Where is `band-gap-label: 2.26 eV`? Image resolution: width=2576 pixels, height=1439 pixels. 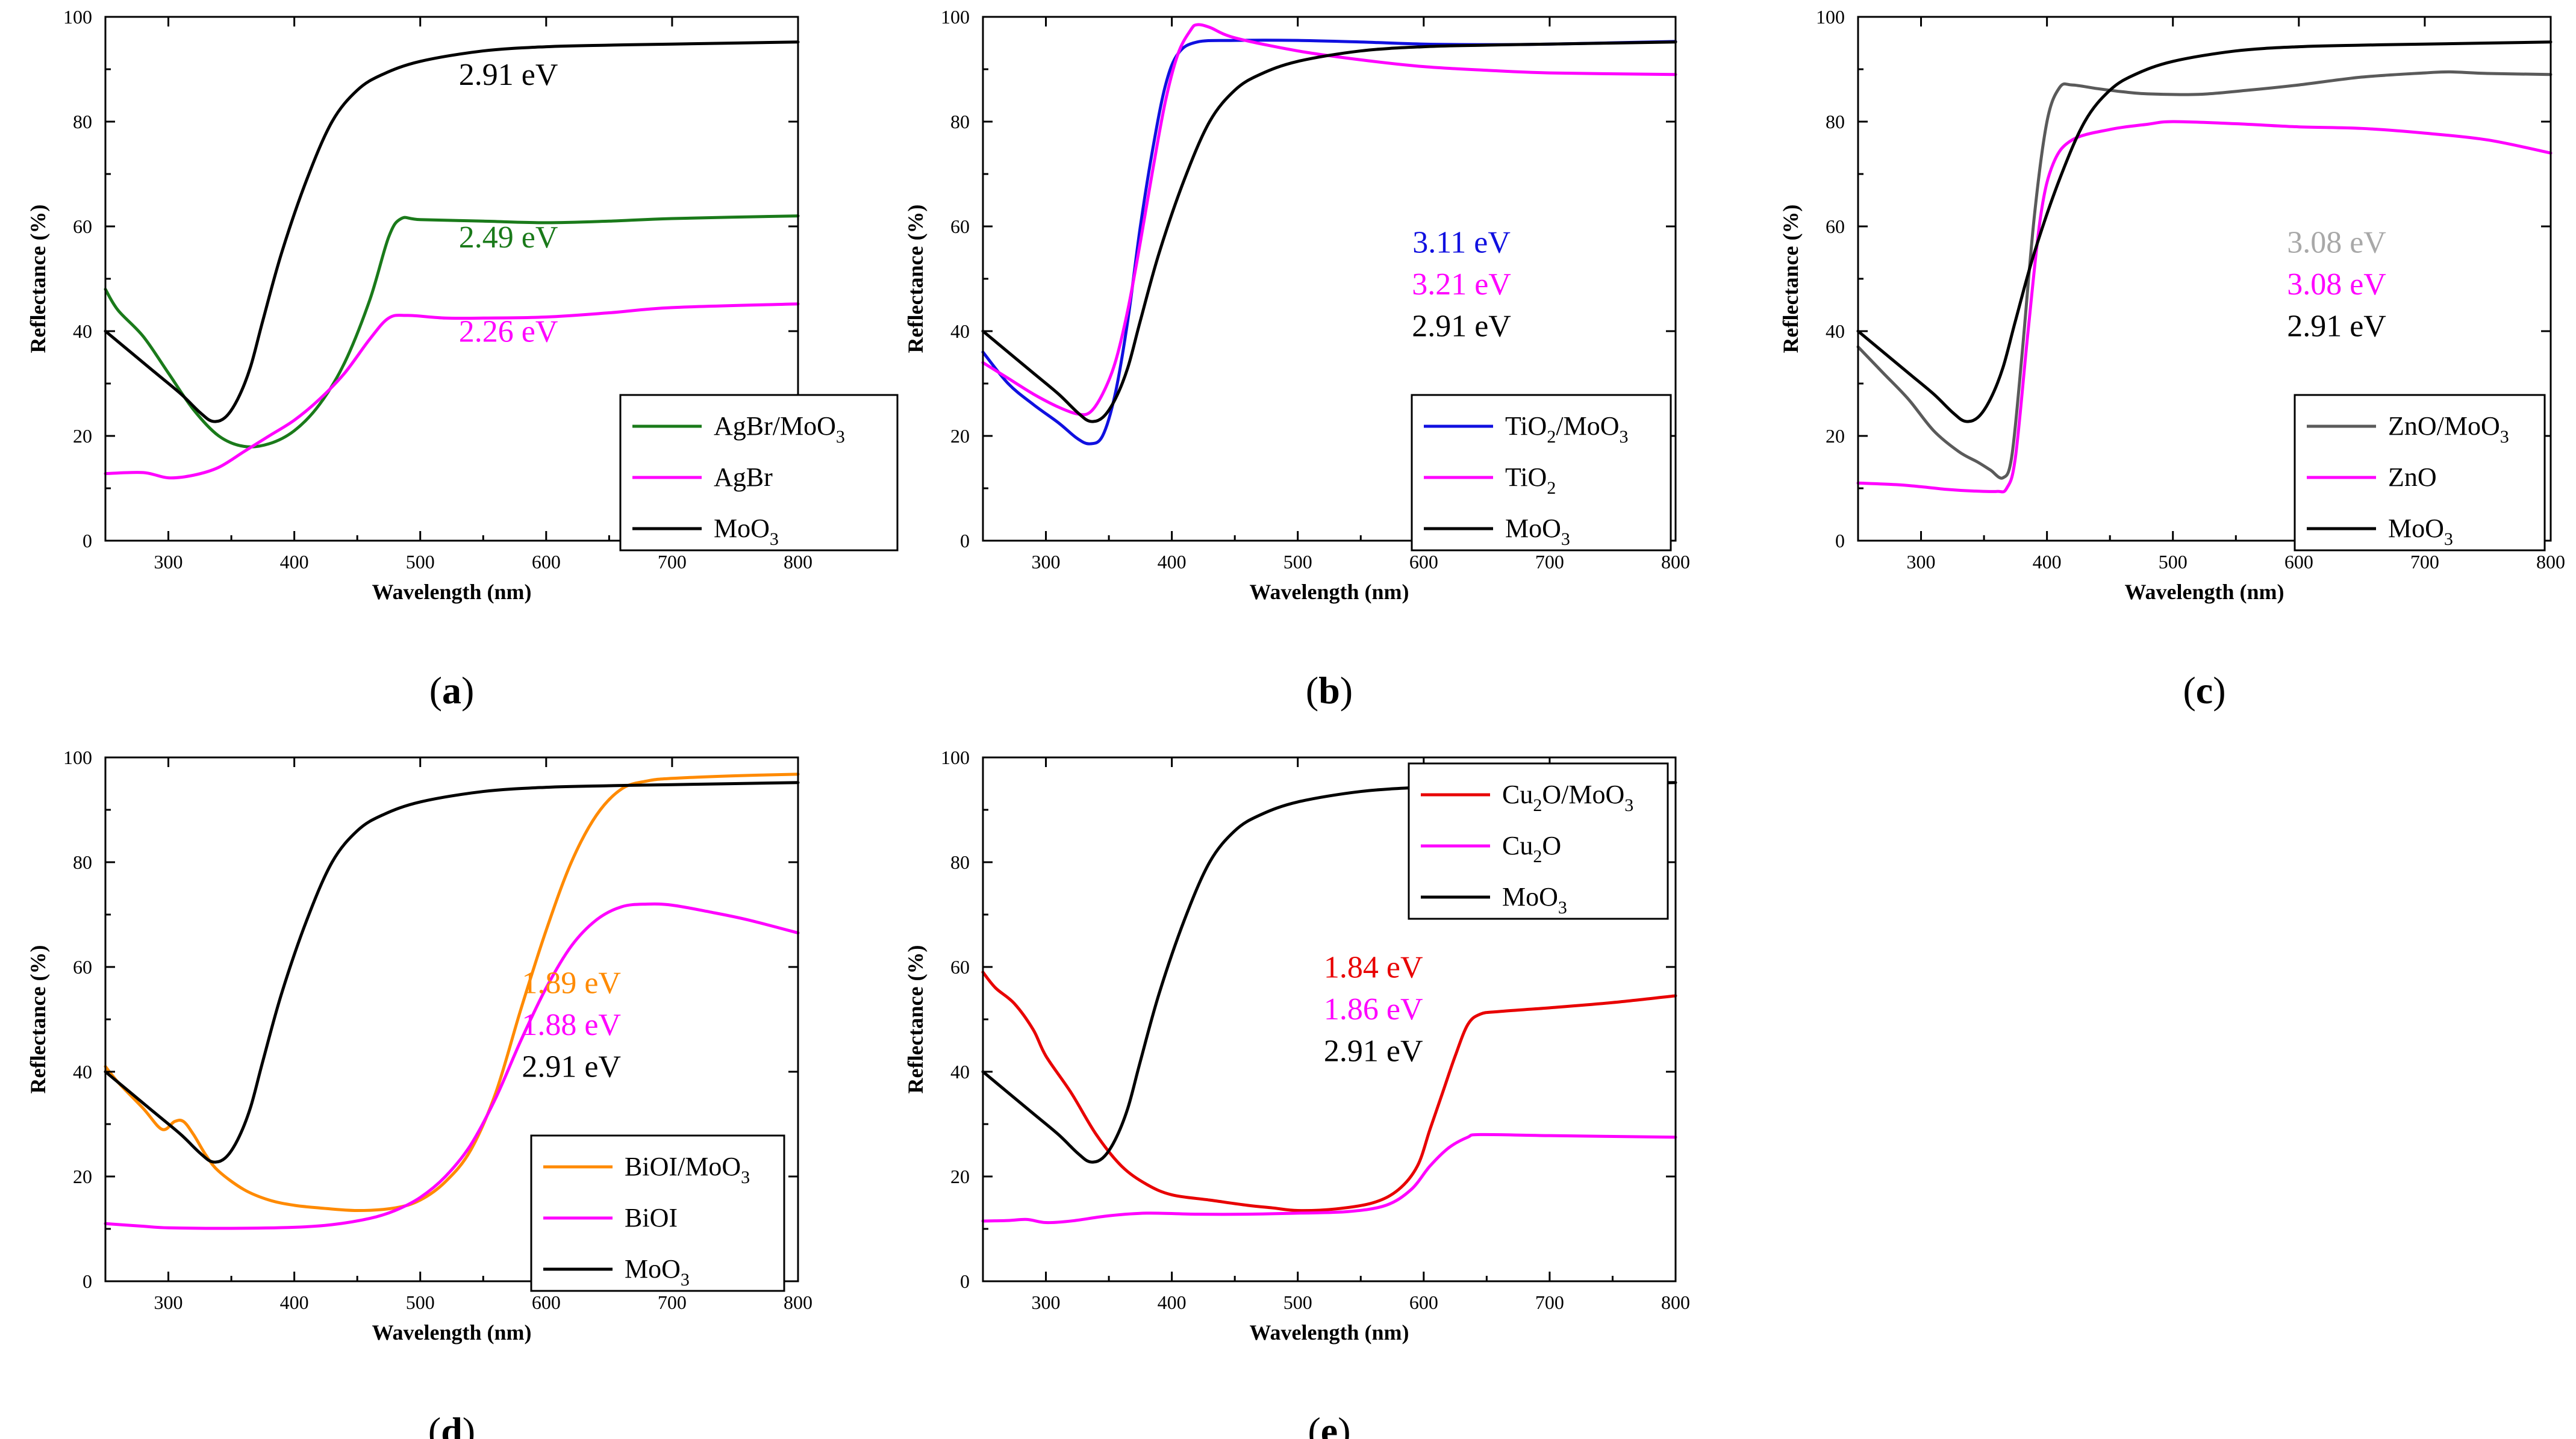 band-gap-label: 2.26 eV is located at coordinates (508, 331).